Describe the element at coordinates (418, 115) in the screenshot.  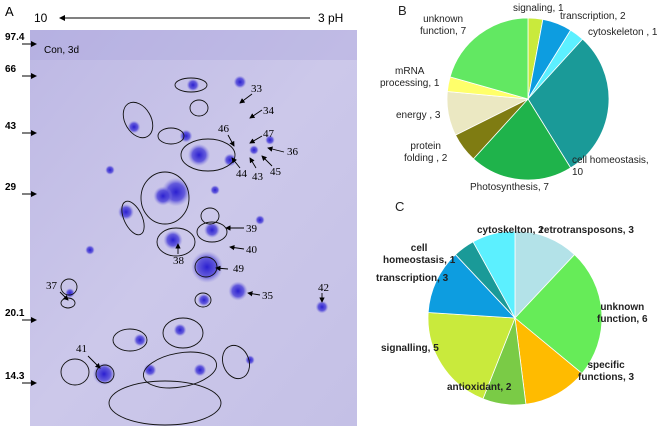
I see `slice-label: energy , 3` at that location.